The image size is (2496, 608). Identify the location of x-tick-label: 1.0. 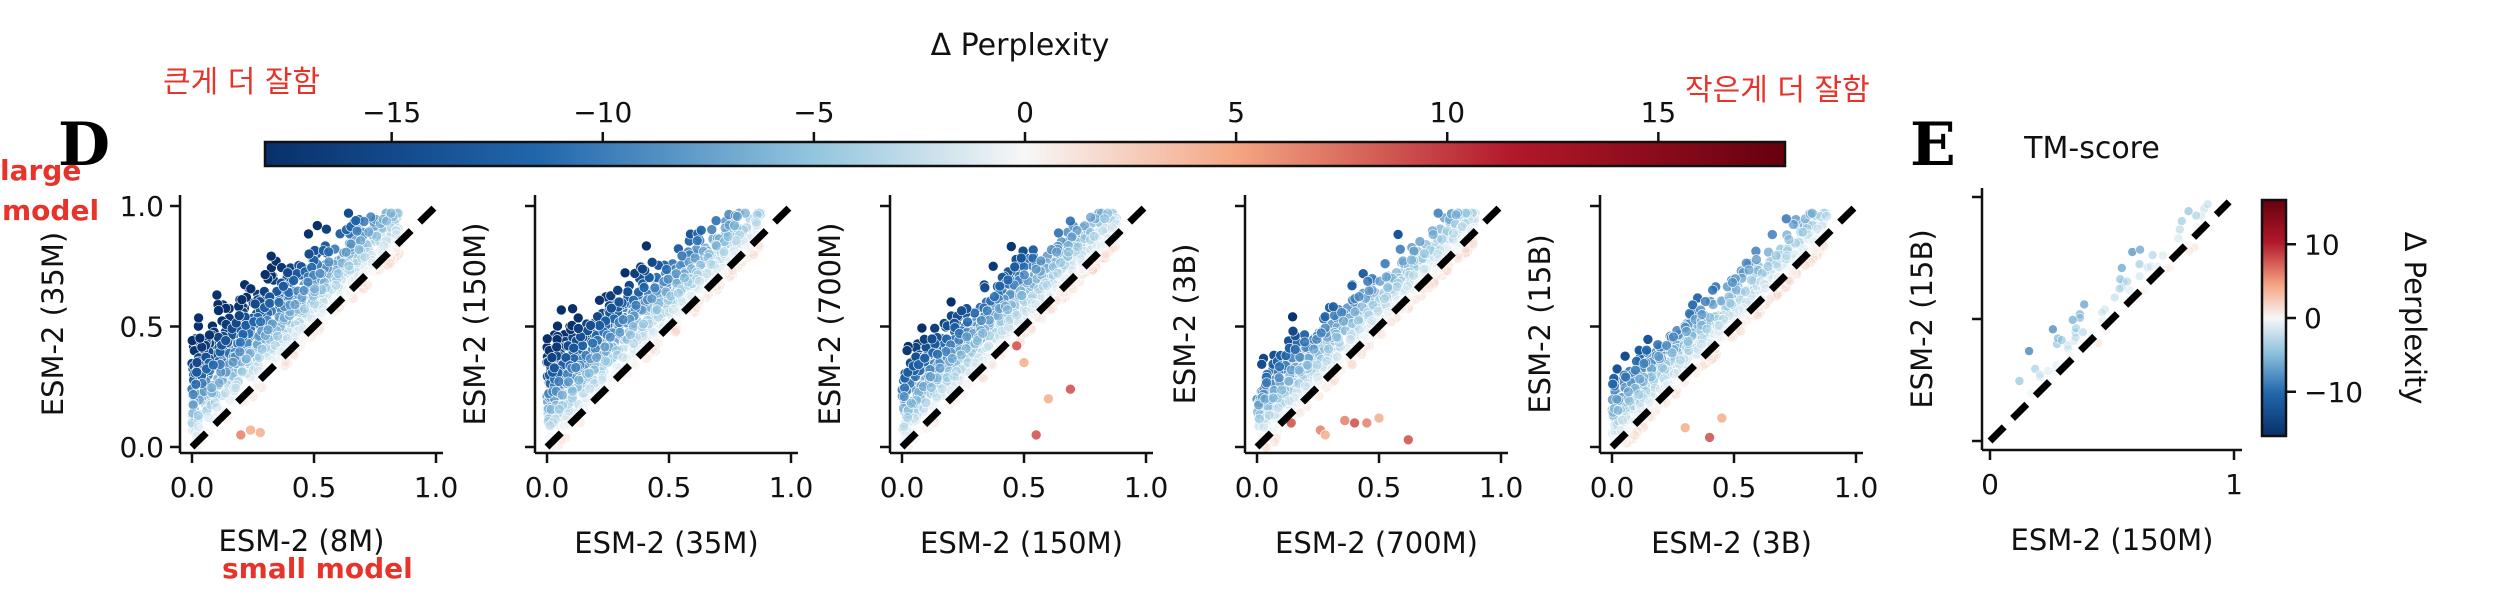
(436, 487).